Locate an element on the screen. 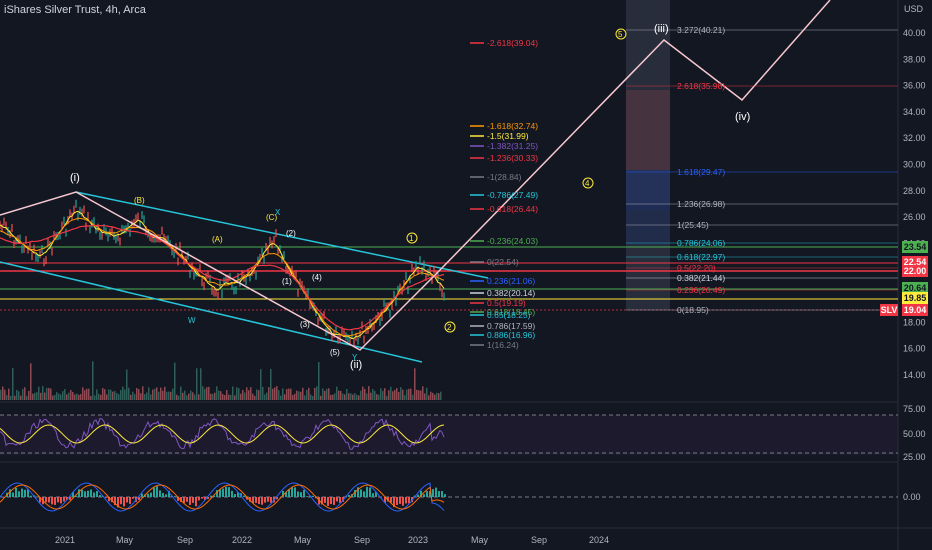  chart-title: iShares Silver Trust, 4h, Arca is located at coordinates (75, 10).